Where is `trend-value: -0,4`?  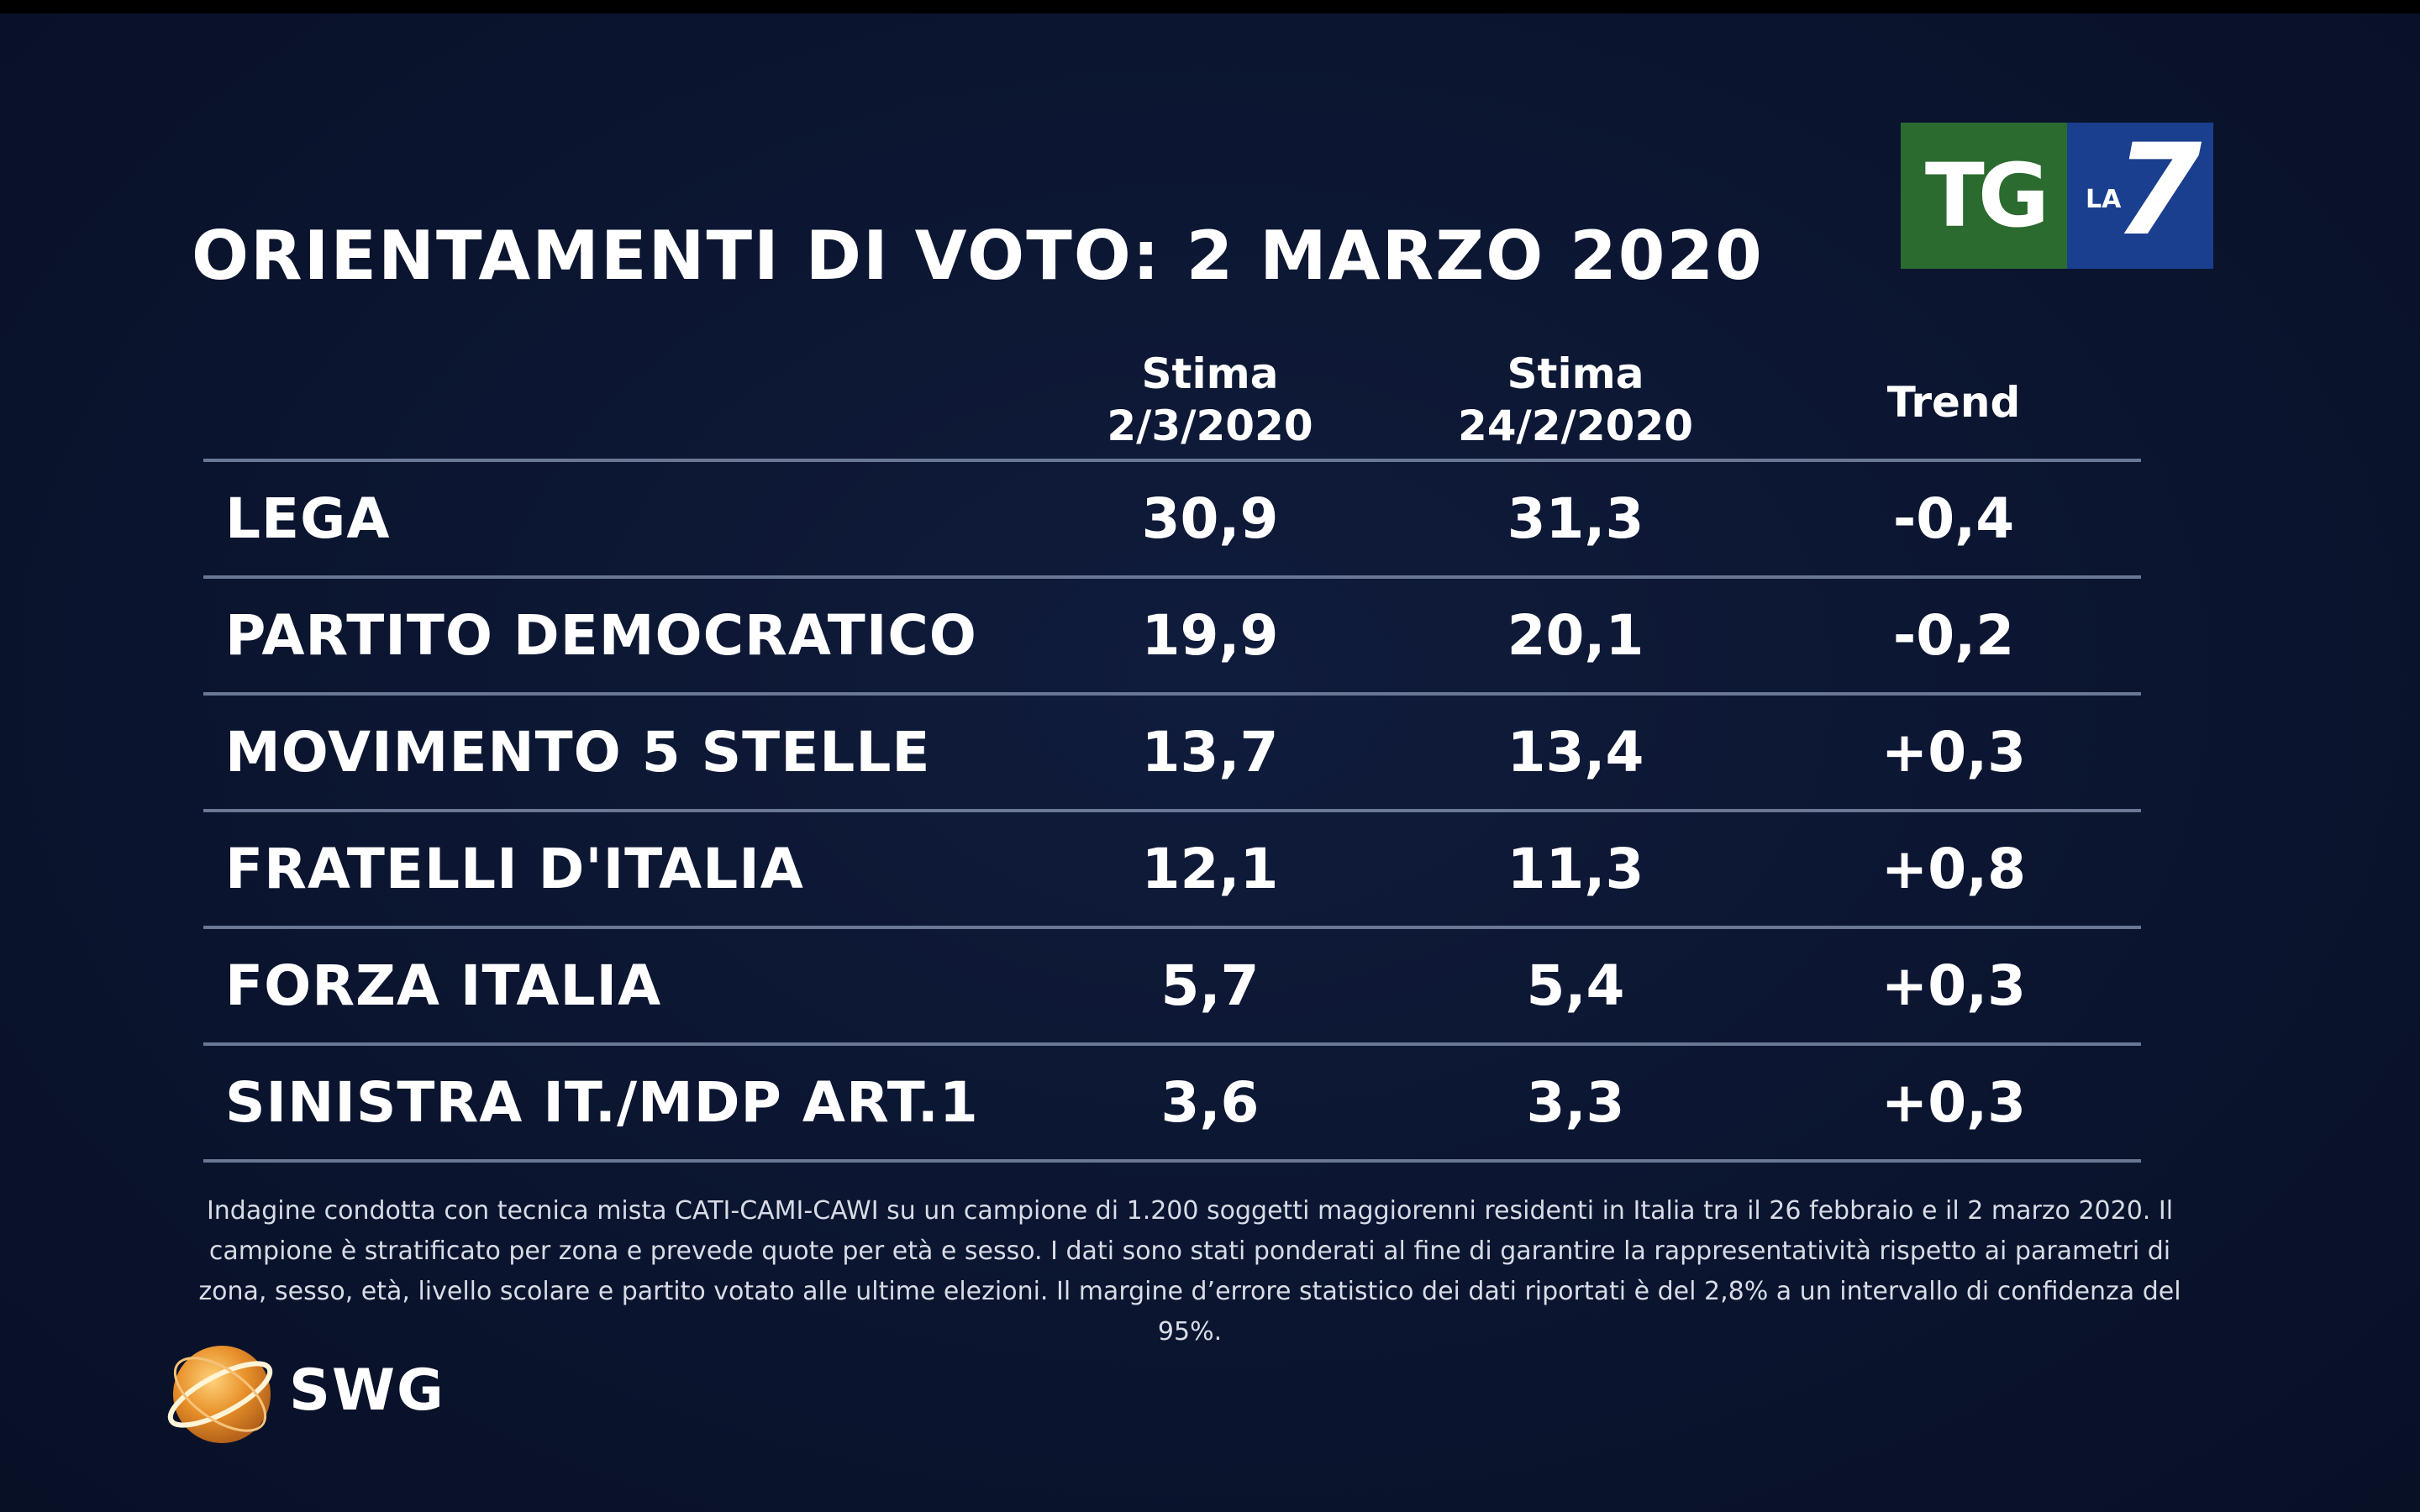
trend-value: -0,4 is located at coordinates (1953, 518).